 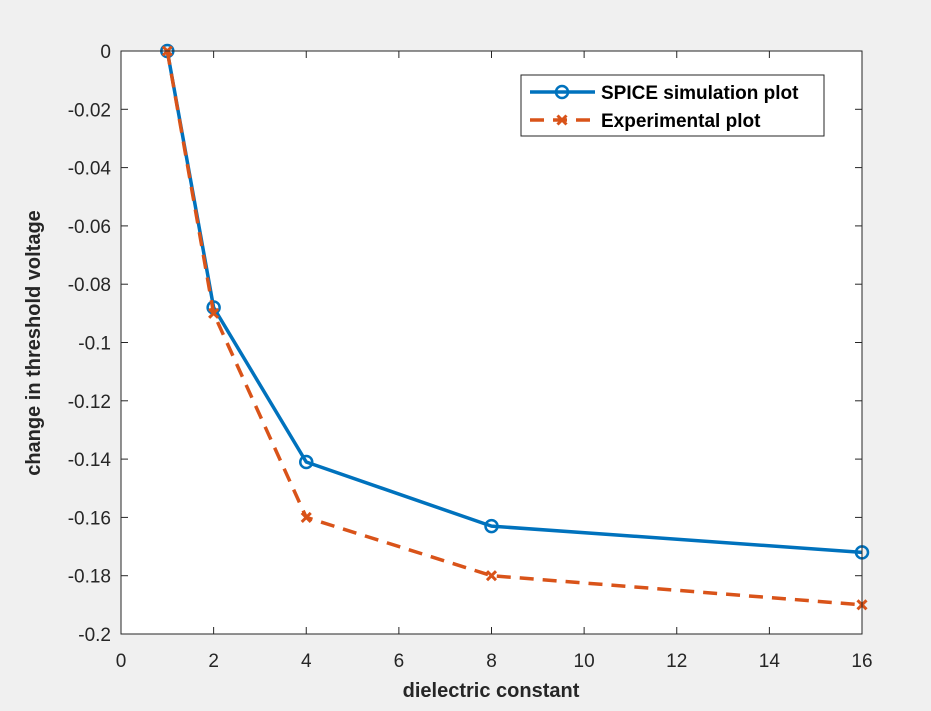 I want to click on x-tick-label: 10, so click(x=584, y=661).